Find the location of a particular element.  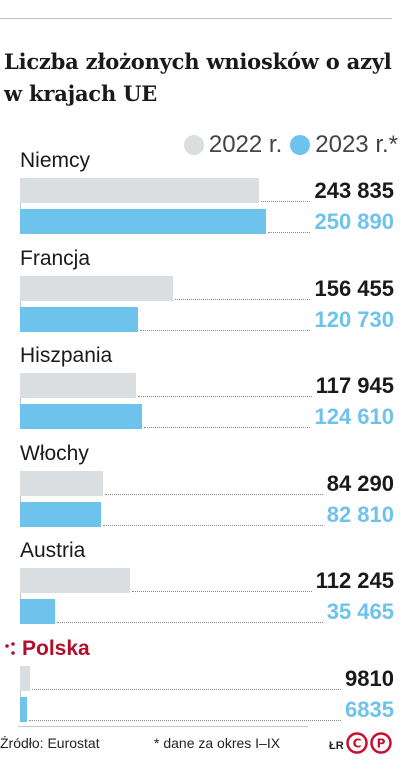

svg-text: C is located at coordinates (357, 744).